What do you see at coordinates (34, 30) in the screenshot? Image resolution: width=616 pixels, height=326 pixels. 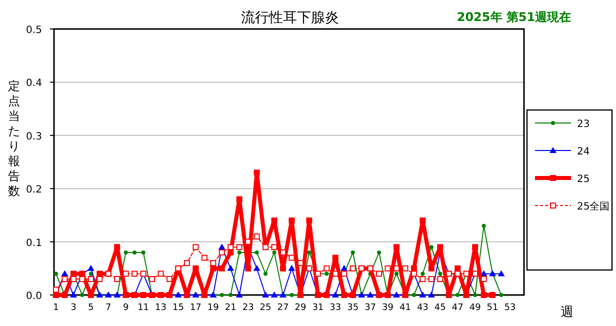 I see `y-tick-label: 0.5` at bounding box center [34, 30].